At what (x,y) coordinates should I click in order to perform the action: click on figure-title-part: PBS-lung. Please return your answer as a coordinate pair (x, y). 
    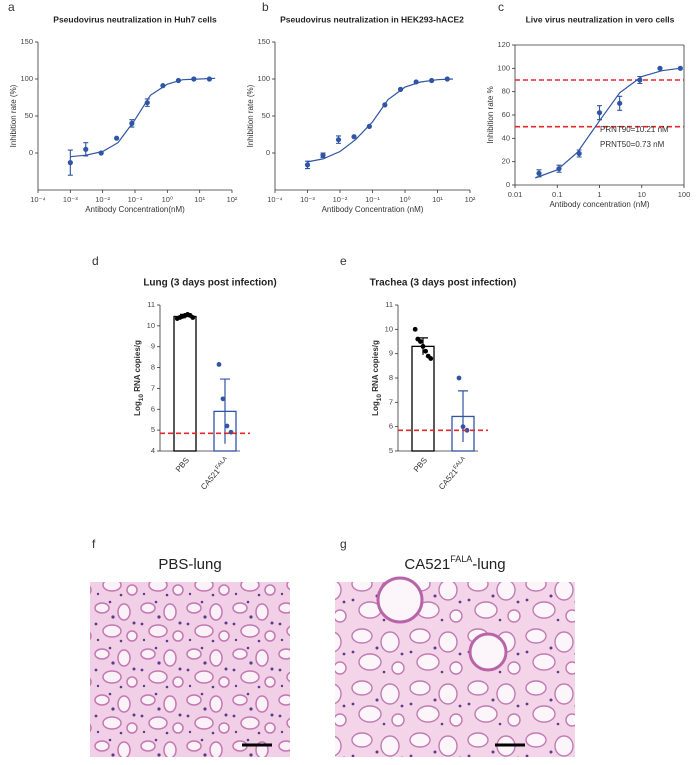
    Looking at the image, I should click on (189, 564).